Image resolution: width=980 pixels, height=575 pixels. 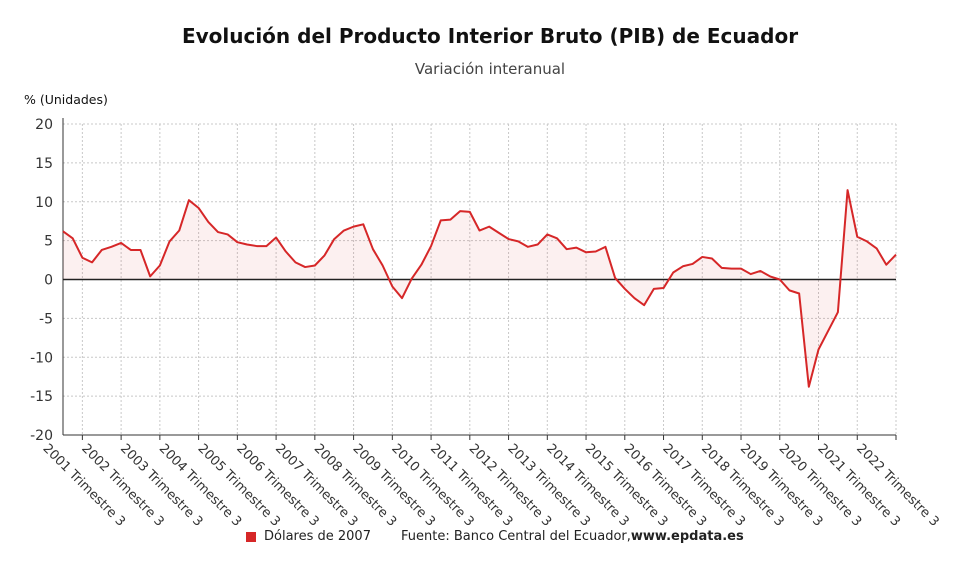 What do you see at coordinates (46, 319) in the screenshot?
I see `y-tick-label: -5` at bounding box center [46, 319].